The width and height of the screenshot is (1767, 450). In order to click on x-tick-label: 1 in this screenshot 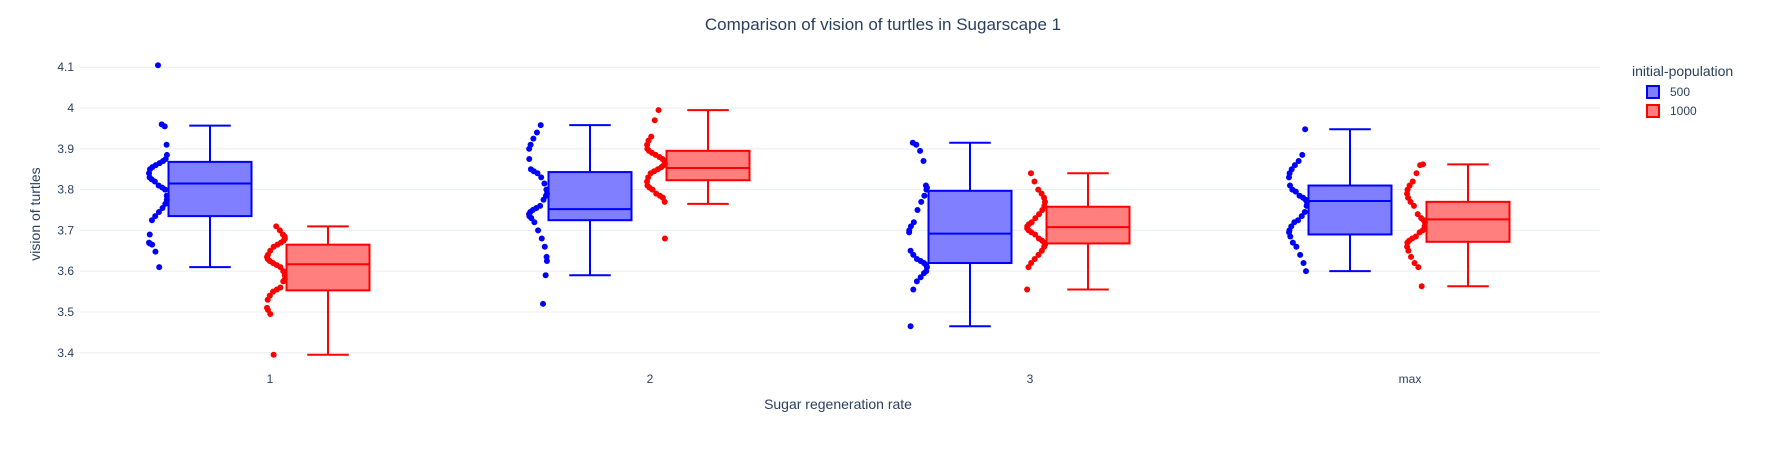, I will do `click(270, 379)`.